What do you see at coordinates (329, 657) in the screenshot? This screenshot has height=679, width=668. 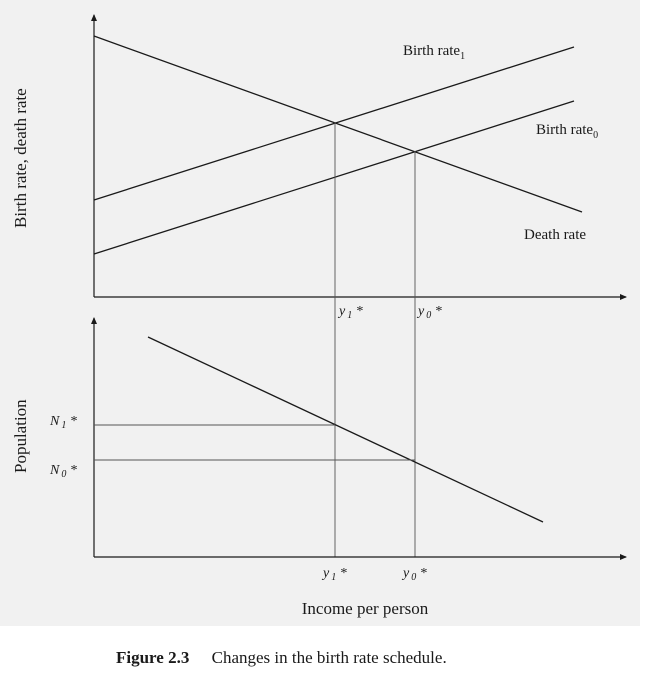 I see `caption-text: Changes in the birth rate schedule.` at bounding box center [329, 657].